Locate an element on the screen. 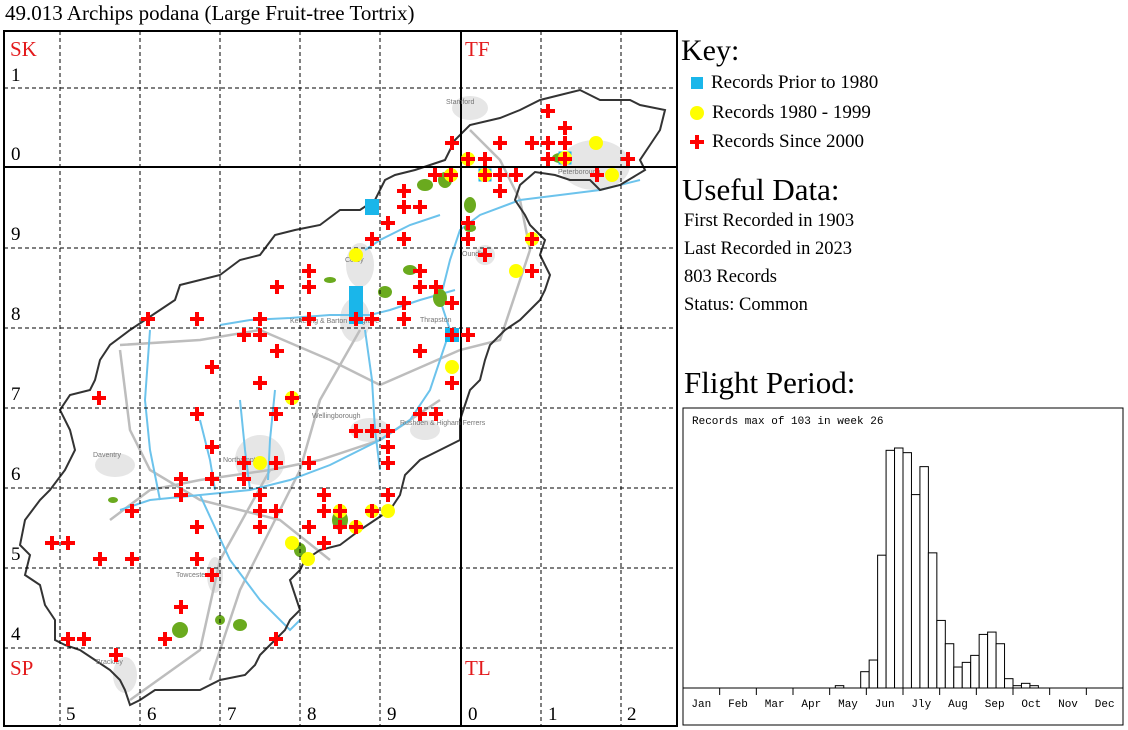 This screenshot has height=730, width=1128. first-recorded: First Recorded in 1903 is located at coordinates (769, 221).